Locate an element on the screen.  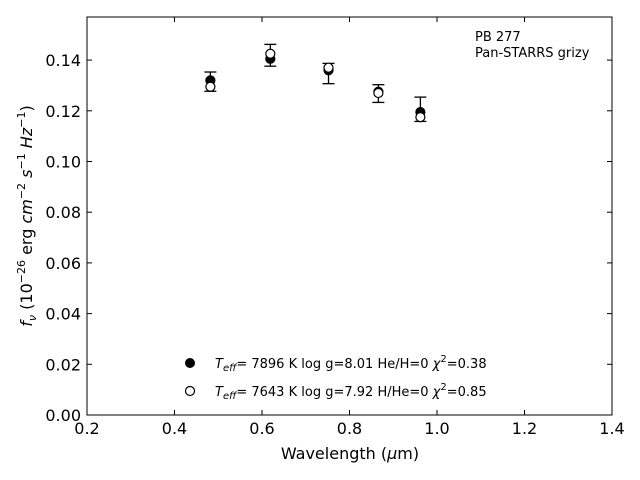
legend-entry-1: Teff= 7896 K log g=8.01 He/H=0 χ2=0.38 is located at coordinates (351, 364).